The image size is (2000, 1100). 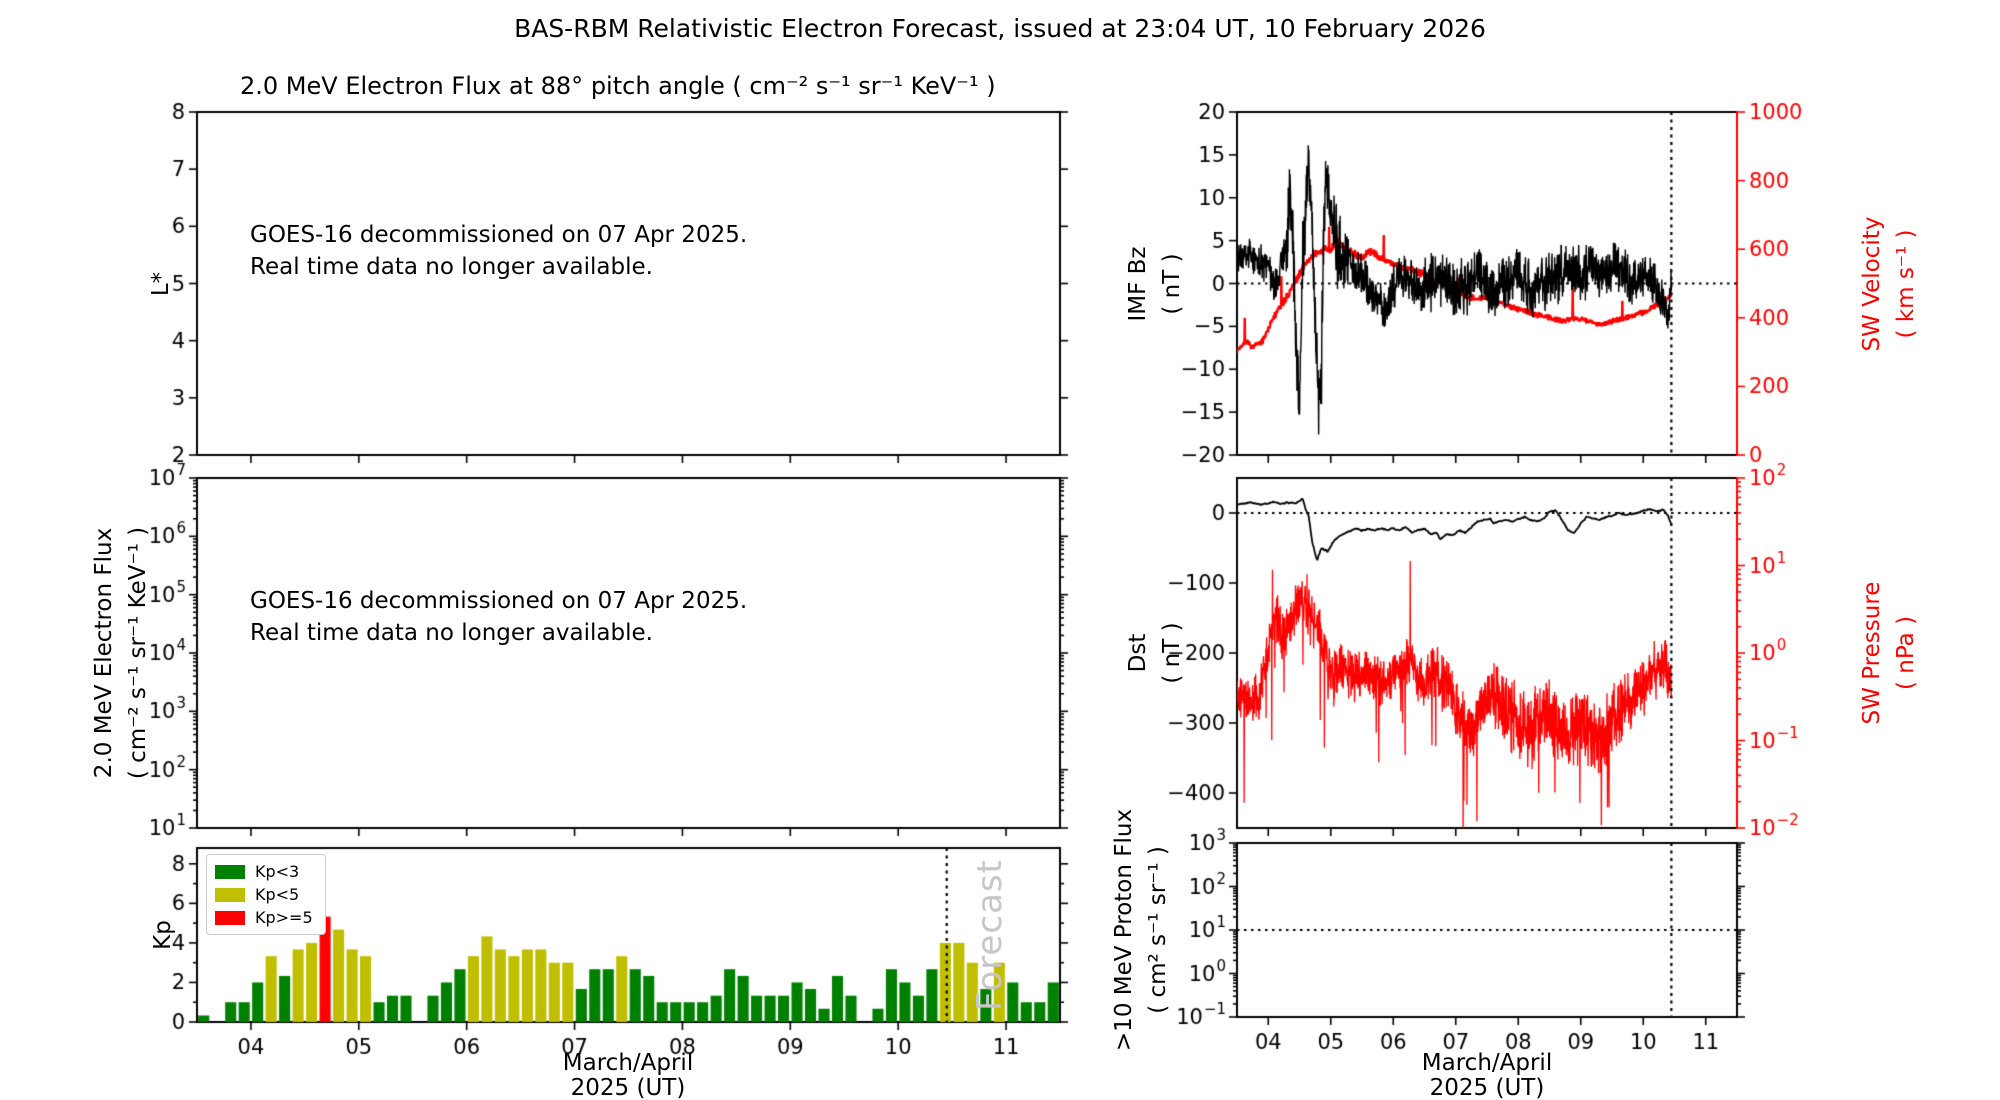 I want to click on kp-legend: Kp<3 Kp<5 Kp>=5, so click(x=266, y=894).